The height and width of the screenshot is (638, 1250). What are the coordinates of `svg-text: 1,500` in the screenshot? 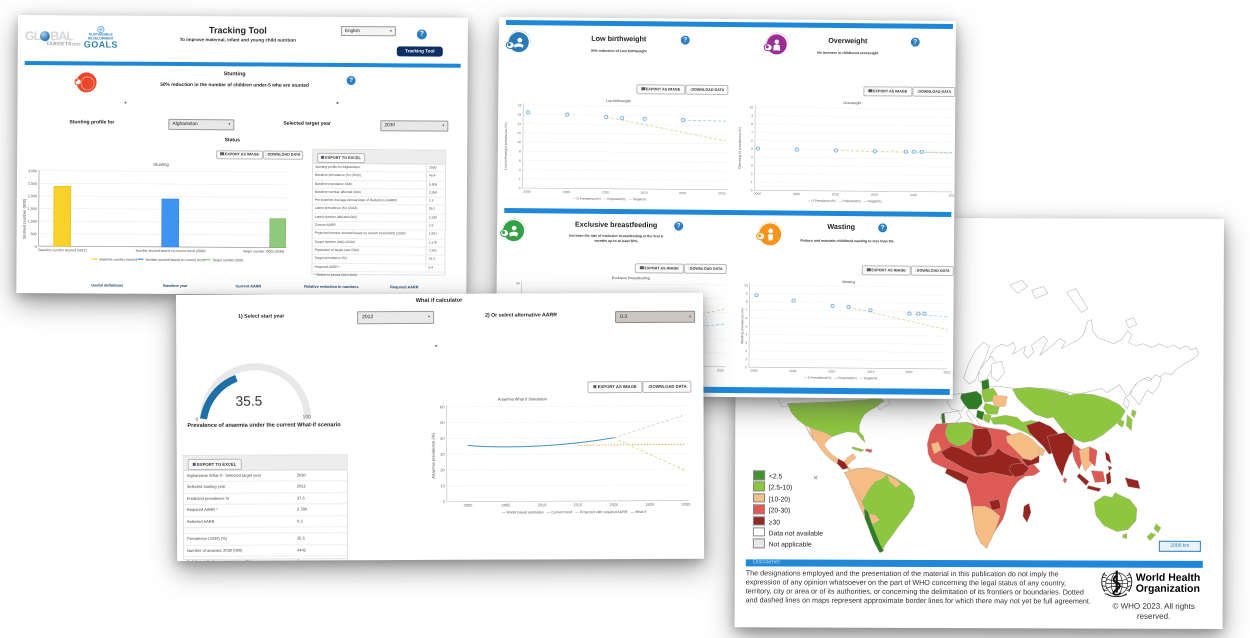 It's located at (32, 209).